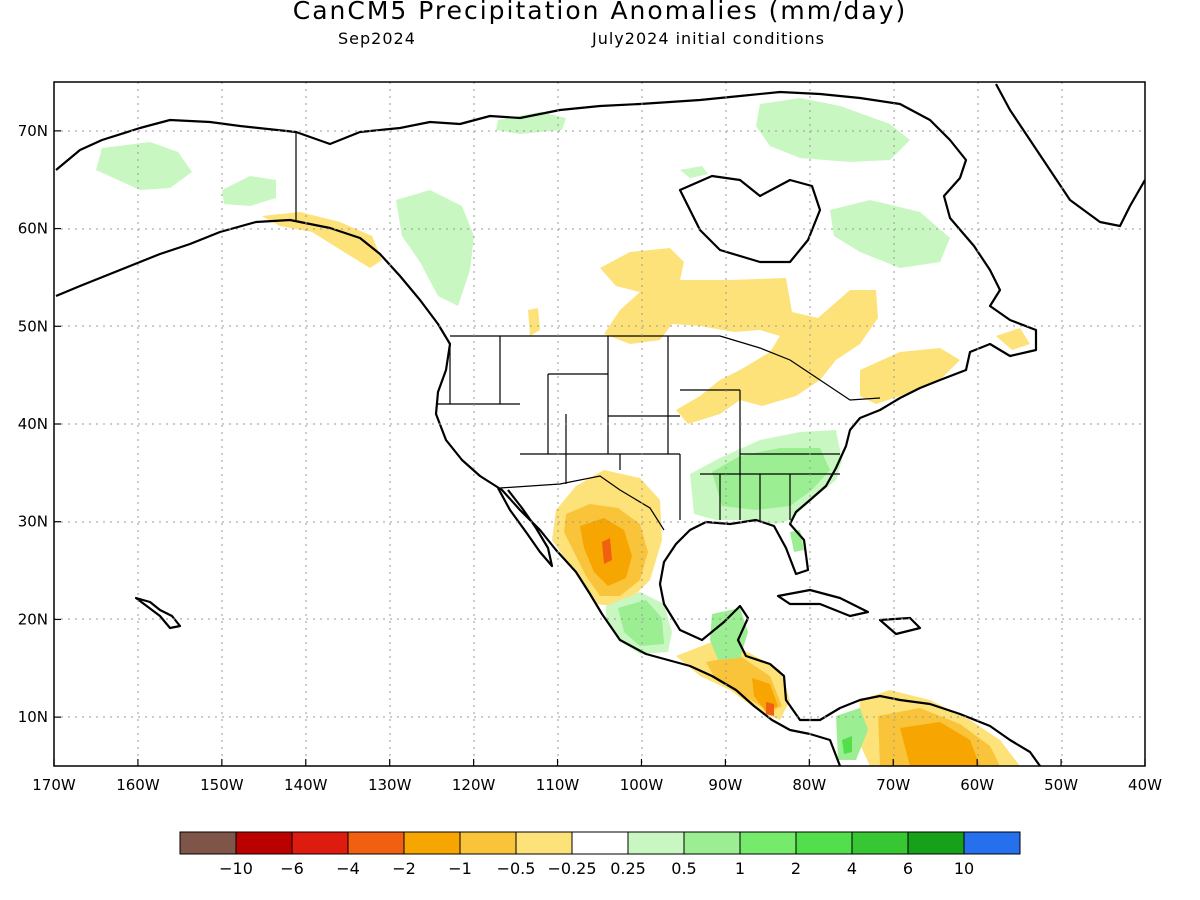  What do you see at coordinates (322, 240) in the screenshot?
I see `shade-ak-coast-dry` at bounding box center [322, 240].